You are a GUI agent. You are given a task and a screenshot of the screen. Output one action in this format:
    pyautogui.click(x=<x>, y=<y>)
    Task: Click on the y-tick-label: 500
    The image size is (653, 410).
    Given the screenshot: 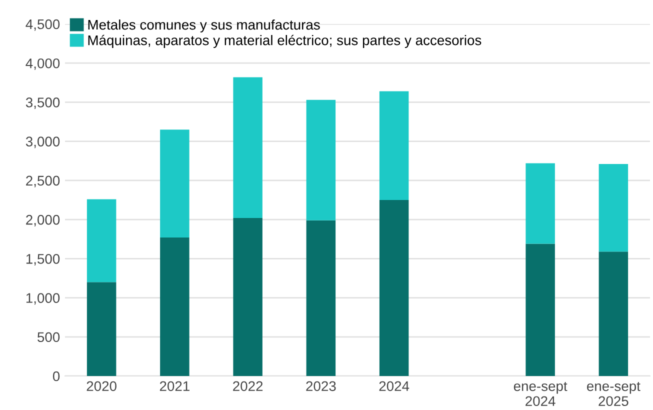 What is the action you would take?
    pyautogui.click(x=49, y=337)
    